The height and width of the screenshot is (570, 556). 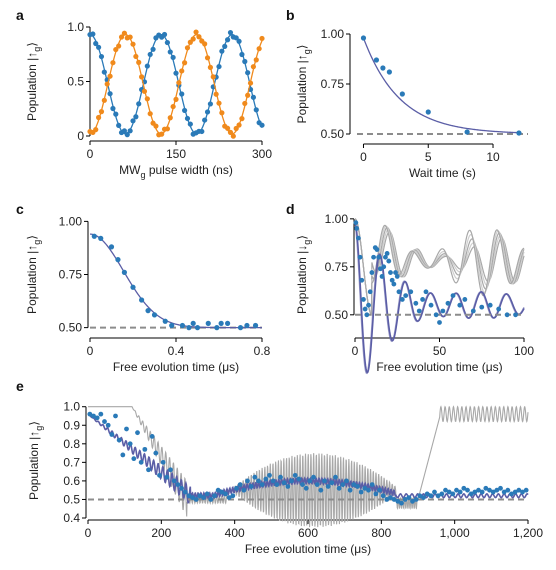 I want to click on x-tick-label: 50, so click(x=440, y=351).